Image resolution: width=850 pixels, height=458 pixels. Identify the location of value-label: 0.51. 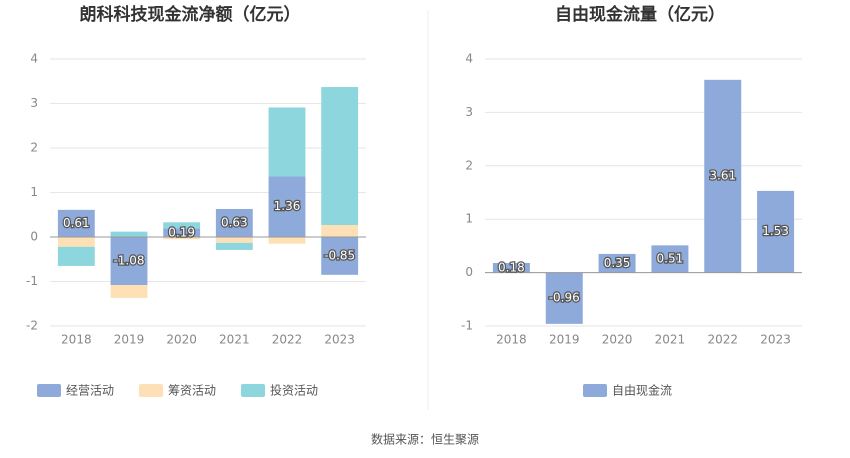
(670, 258).